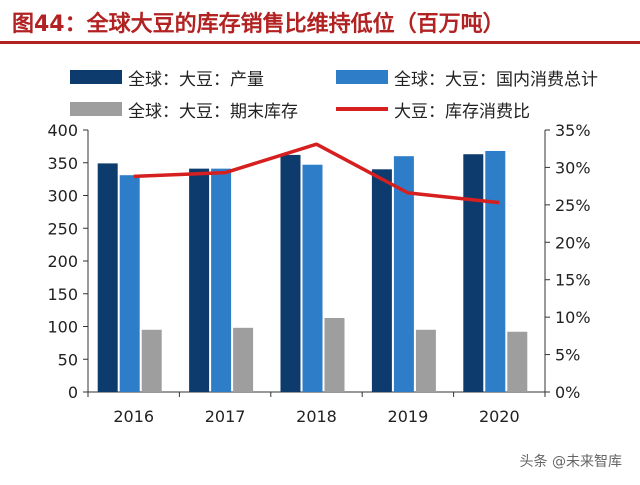 The height and width of the screenshot is (485, 640). Describe the element at coordinates (62, 261) in the screenshot. I see `left-tick-label: 200` at that location.